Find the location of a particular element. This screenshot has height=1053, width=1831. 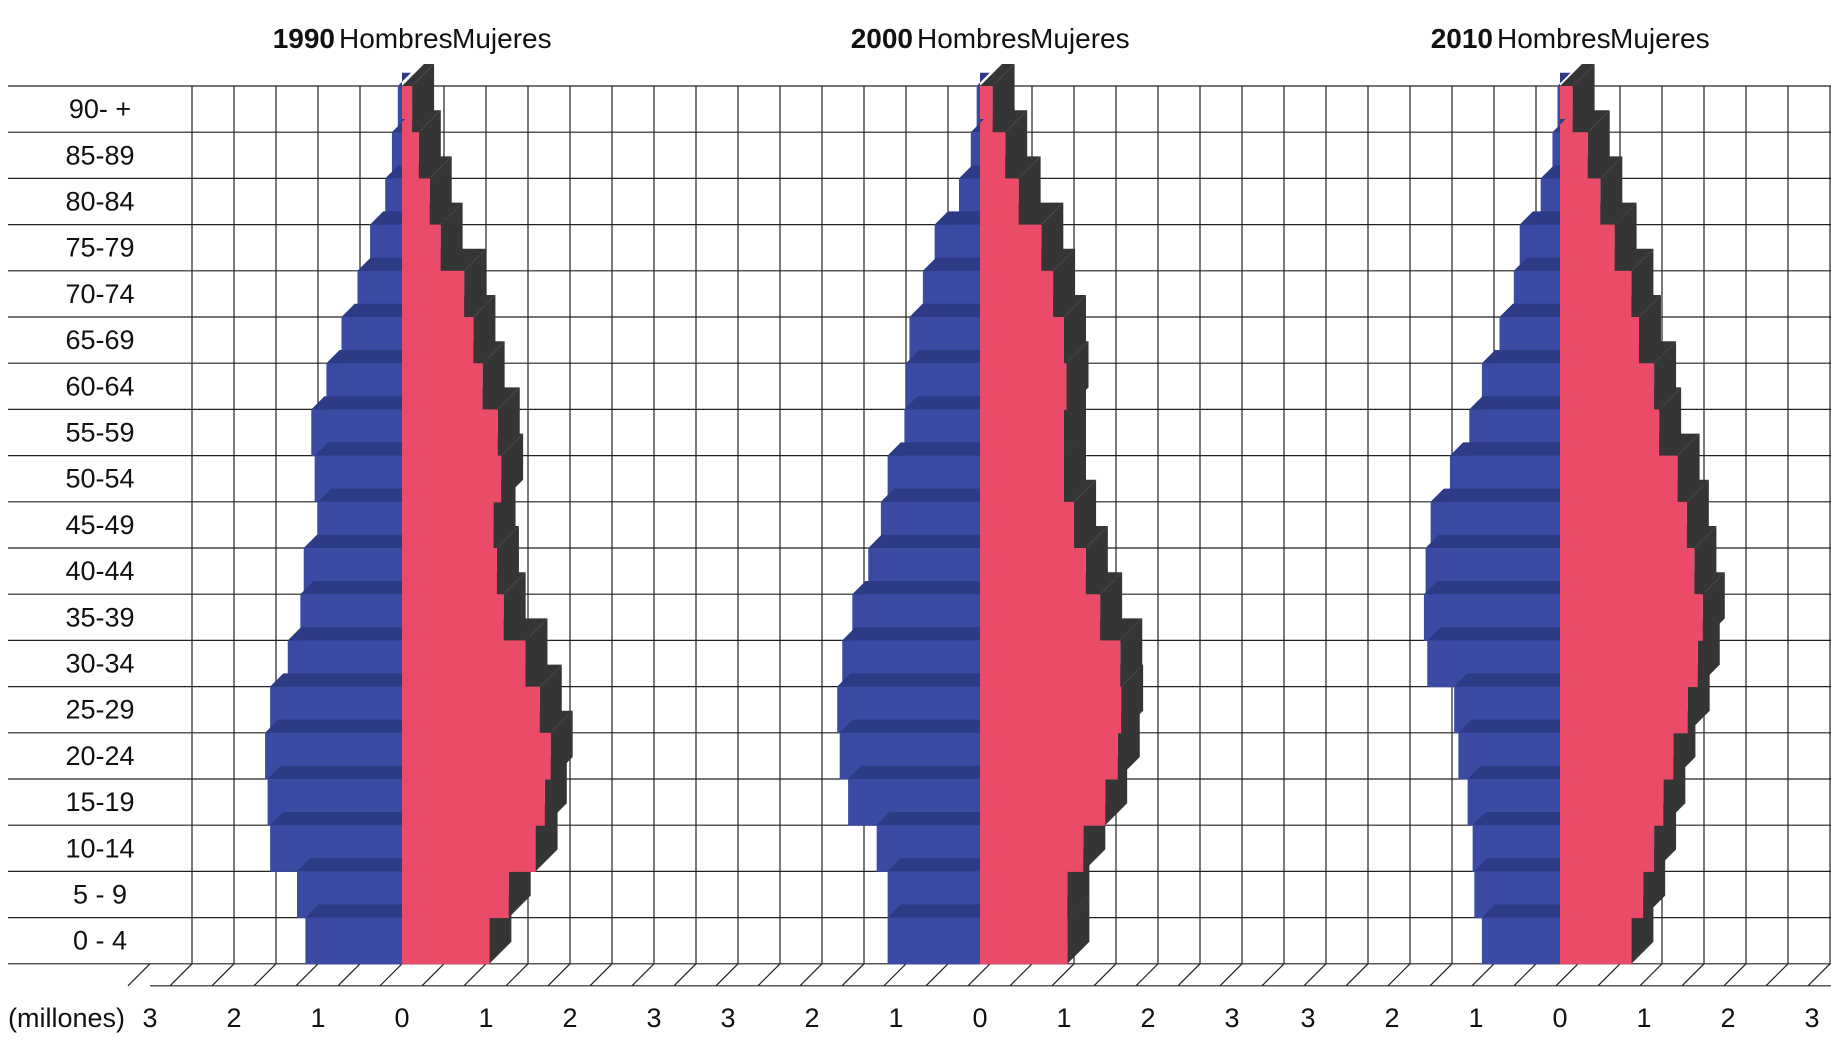

age-group-label: 60-64 is located at coordinates (99, 386).